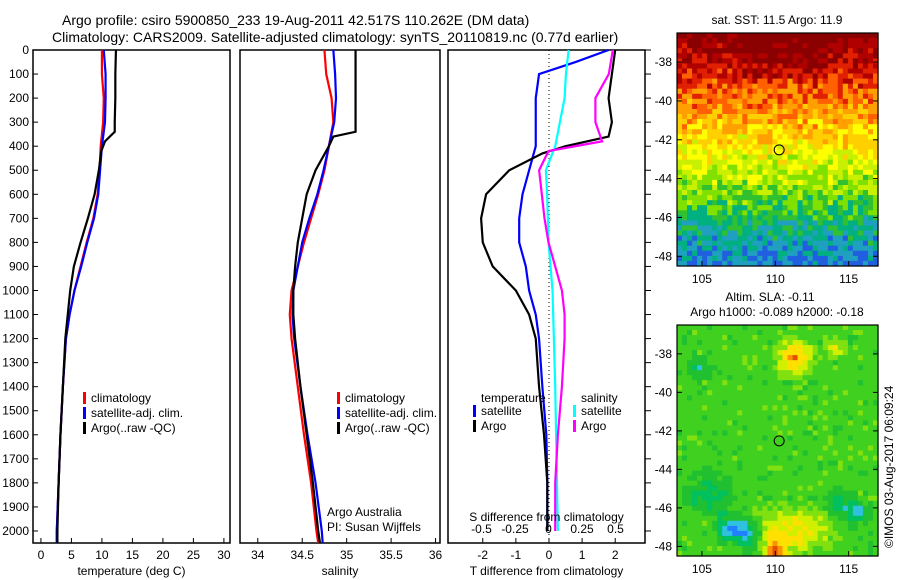 The image size is (900, 580). Describe the element at coordinates (548, 290) in the screenshot. I see `series-t-argo` at that location.